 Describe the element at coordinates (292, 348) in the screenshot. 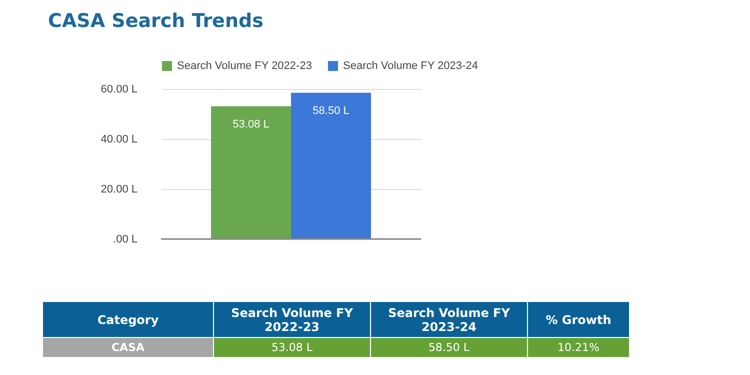

I see `text: 53.08 L` at that location.